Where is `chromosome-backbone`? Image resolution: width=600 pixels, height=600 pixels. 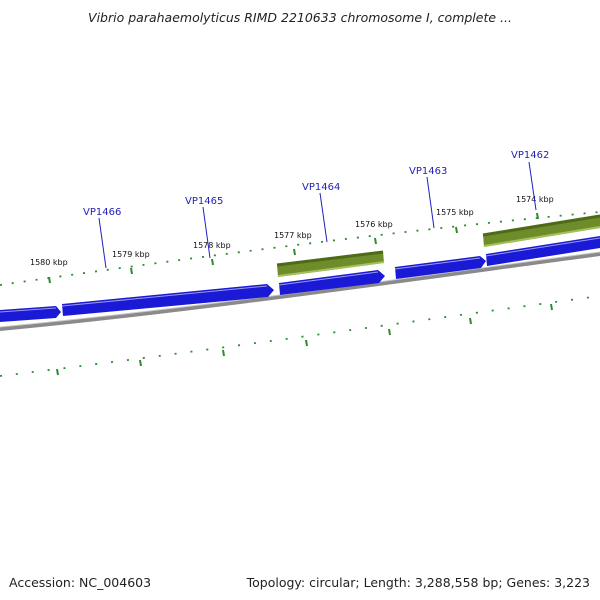
chromosome-backbone is located at coordinates (300, 291).